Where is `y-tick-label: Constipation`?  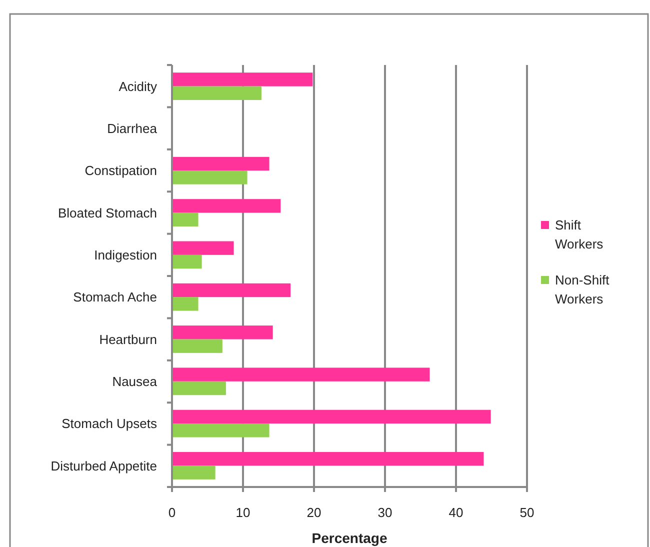 y-tick-label: Constipation is located at coordinates (120, 170).